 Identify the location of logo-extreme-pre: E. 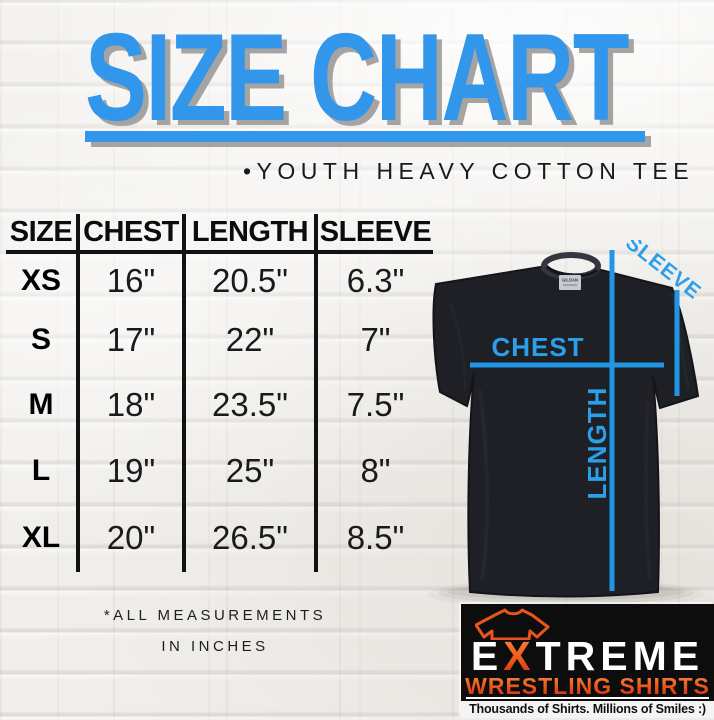
(487, 656).